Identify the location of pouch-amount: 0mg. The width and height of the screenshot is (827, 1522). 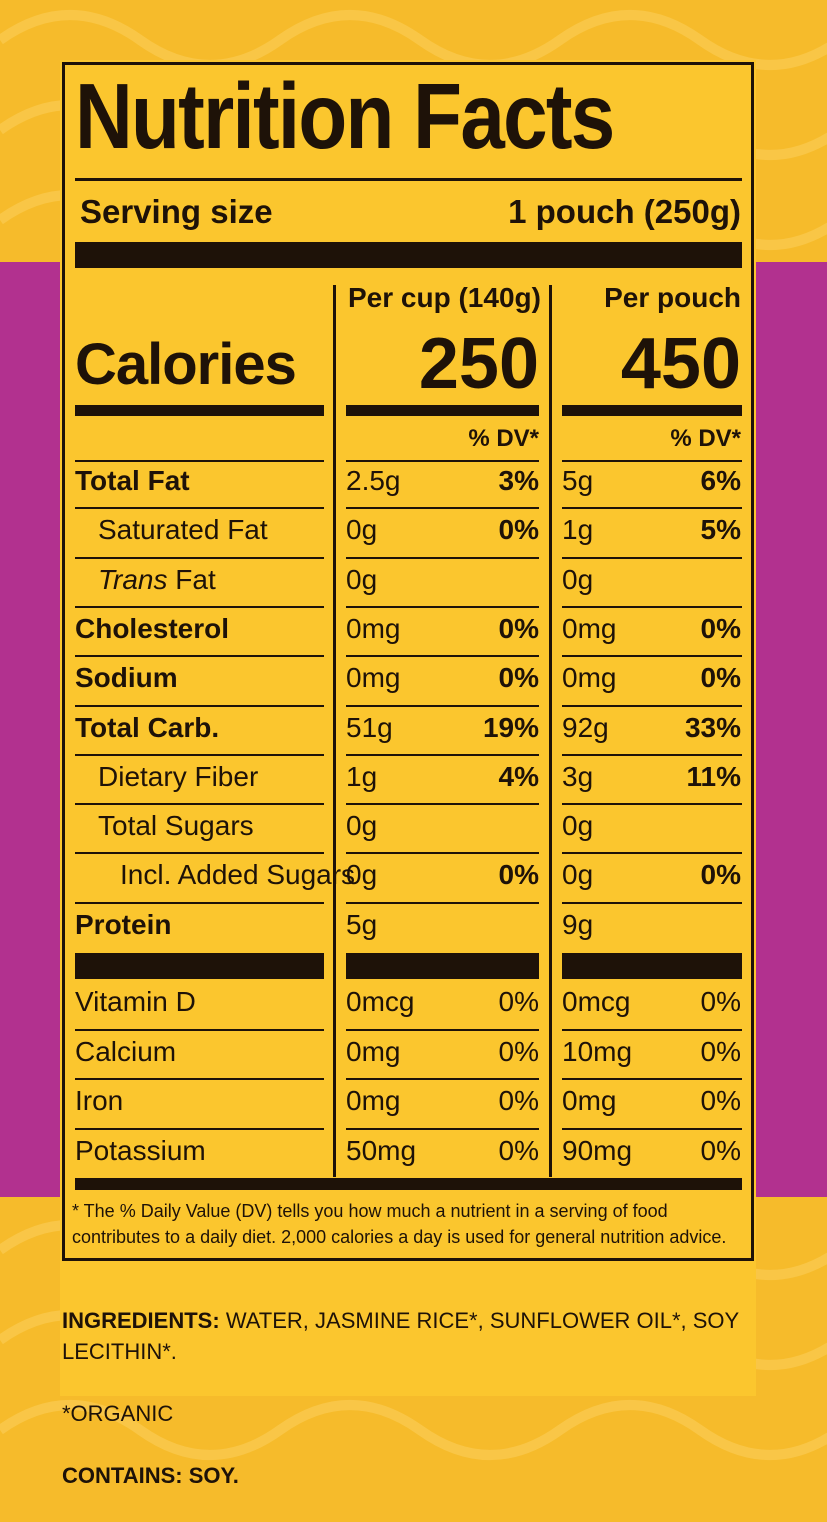
(589, 628).